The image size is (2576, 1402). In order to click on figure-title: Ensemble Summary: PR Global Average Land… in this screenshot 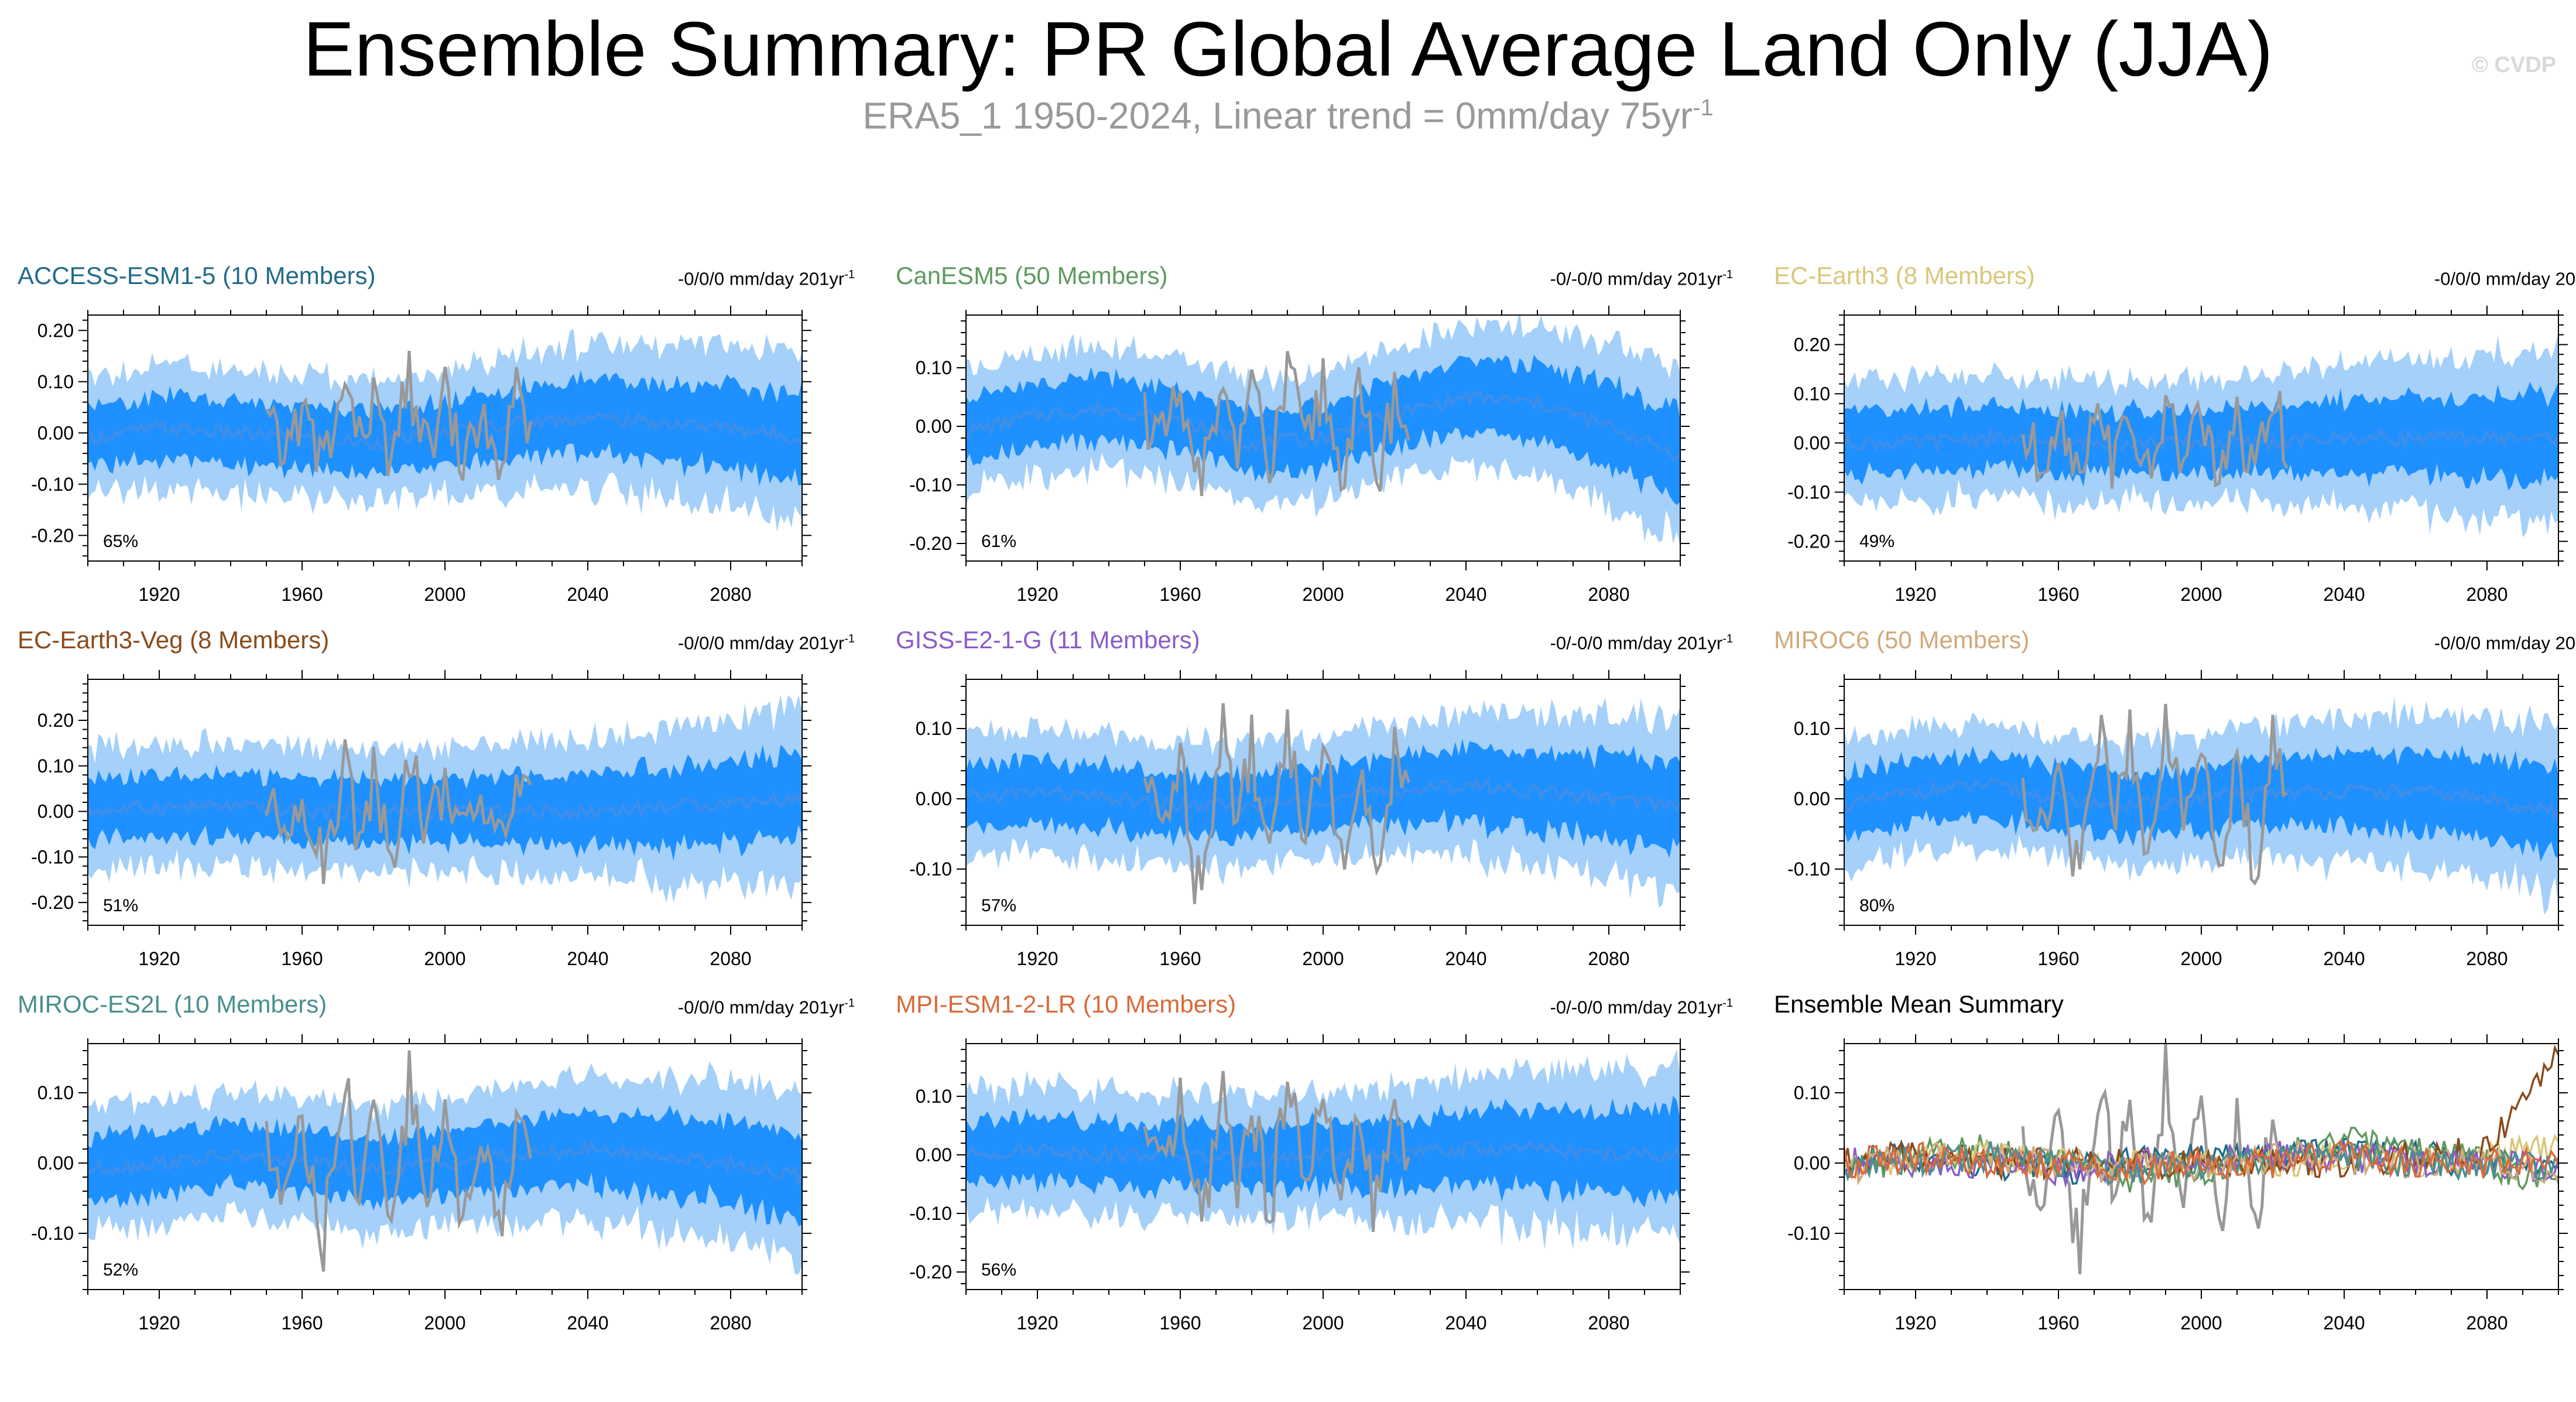, I will do `click(1288, 49)`.